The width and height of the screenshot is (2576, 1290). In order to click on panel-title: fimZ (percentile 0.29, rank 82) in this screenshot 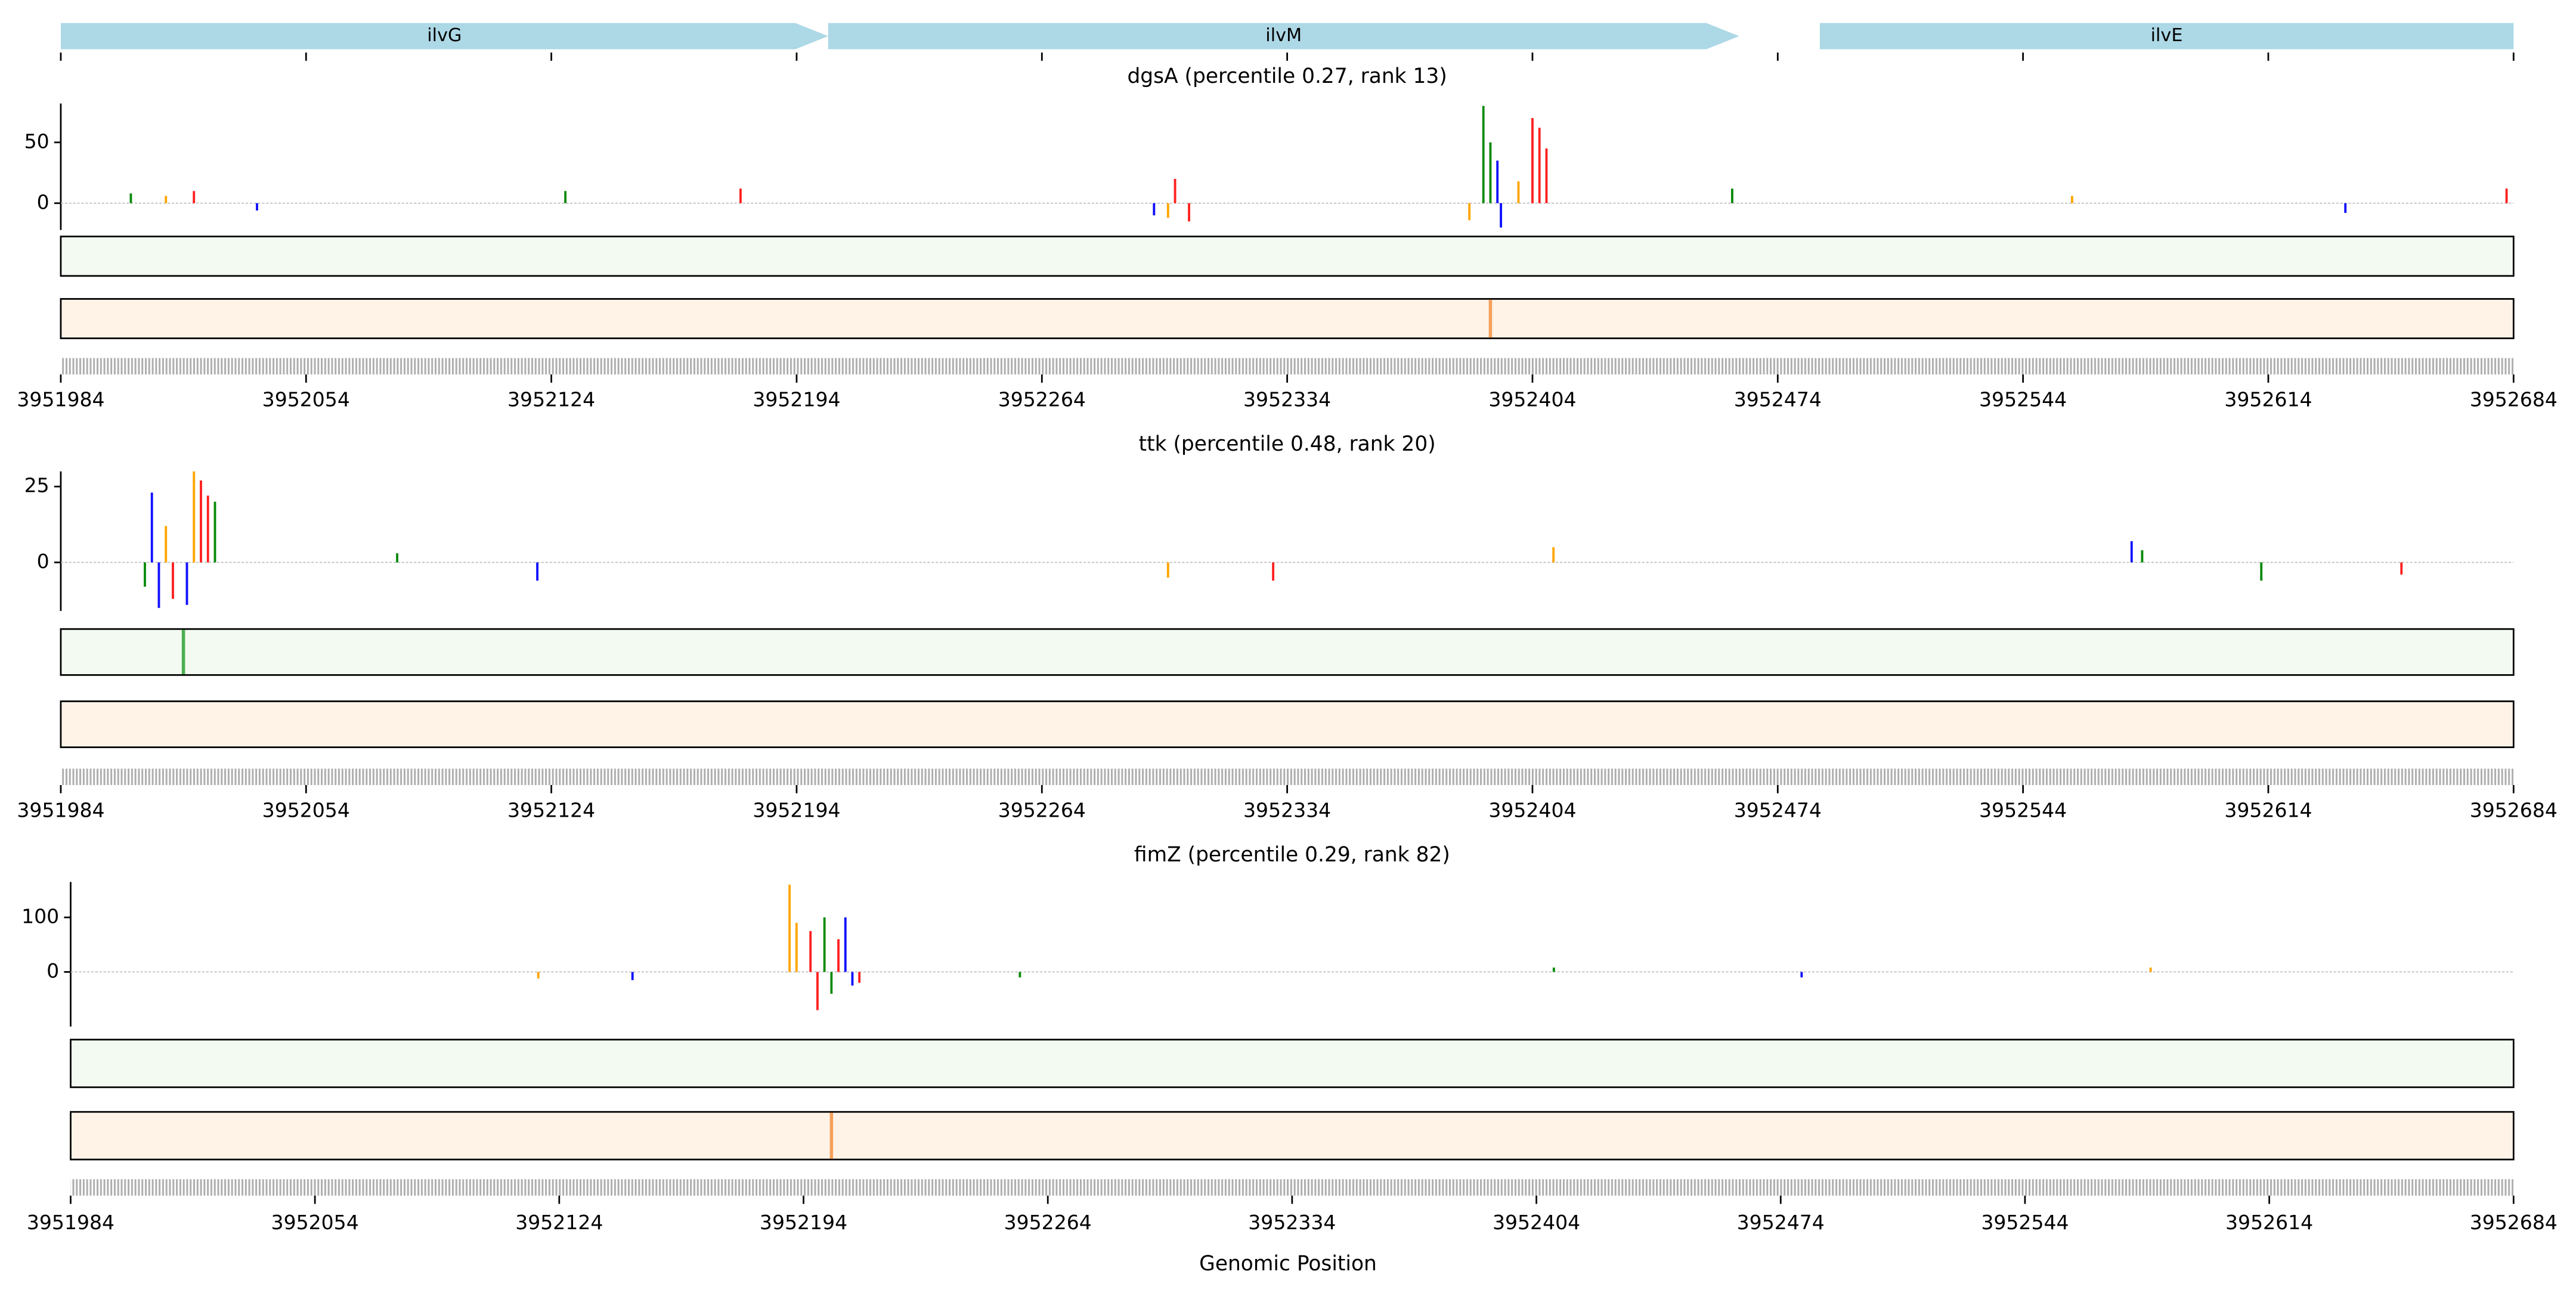, I will do `click(1292, 855)`.